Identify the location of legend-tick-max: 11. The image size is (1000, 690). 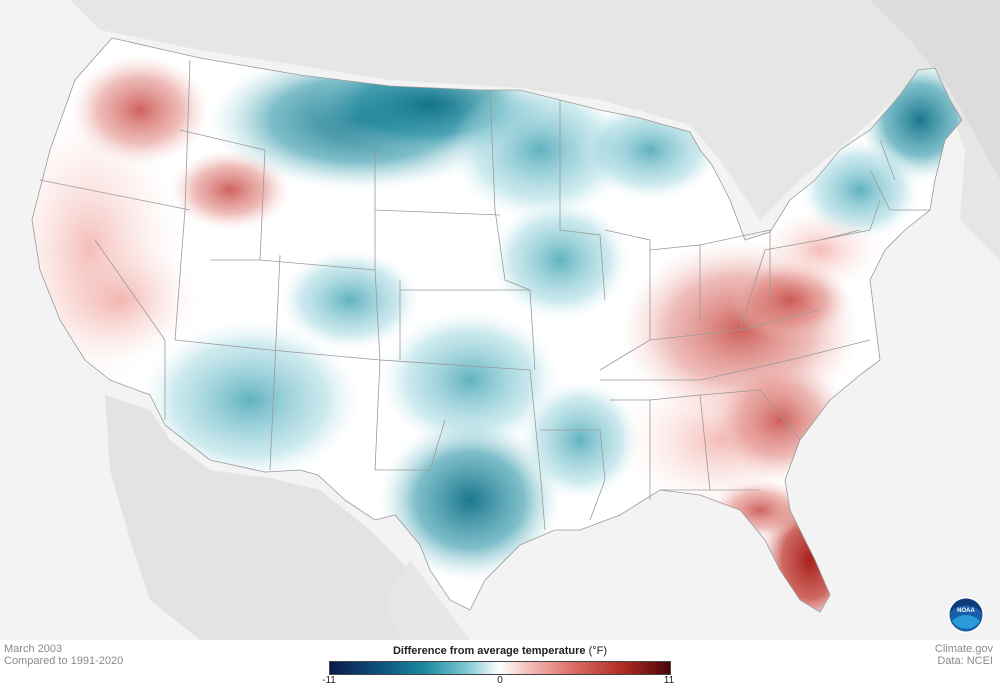
(669, 680).